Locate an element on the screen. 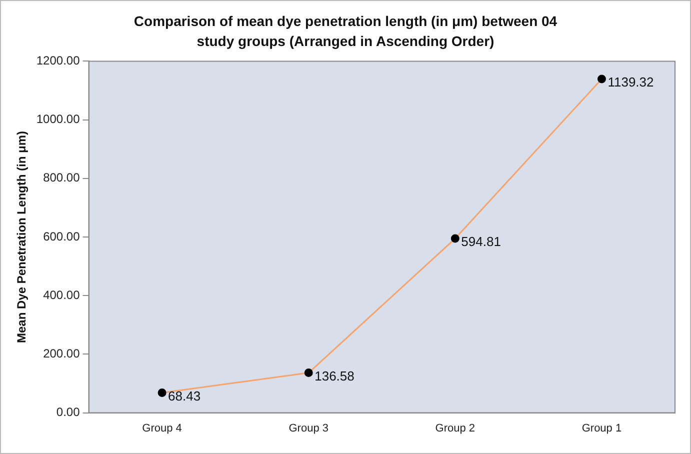 This screenshot has width=691, height=454. y-tick-label: 400.00 is located at coordinates (61, 295).